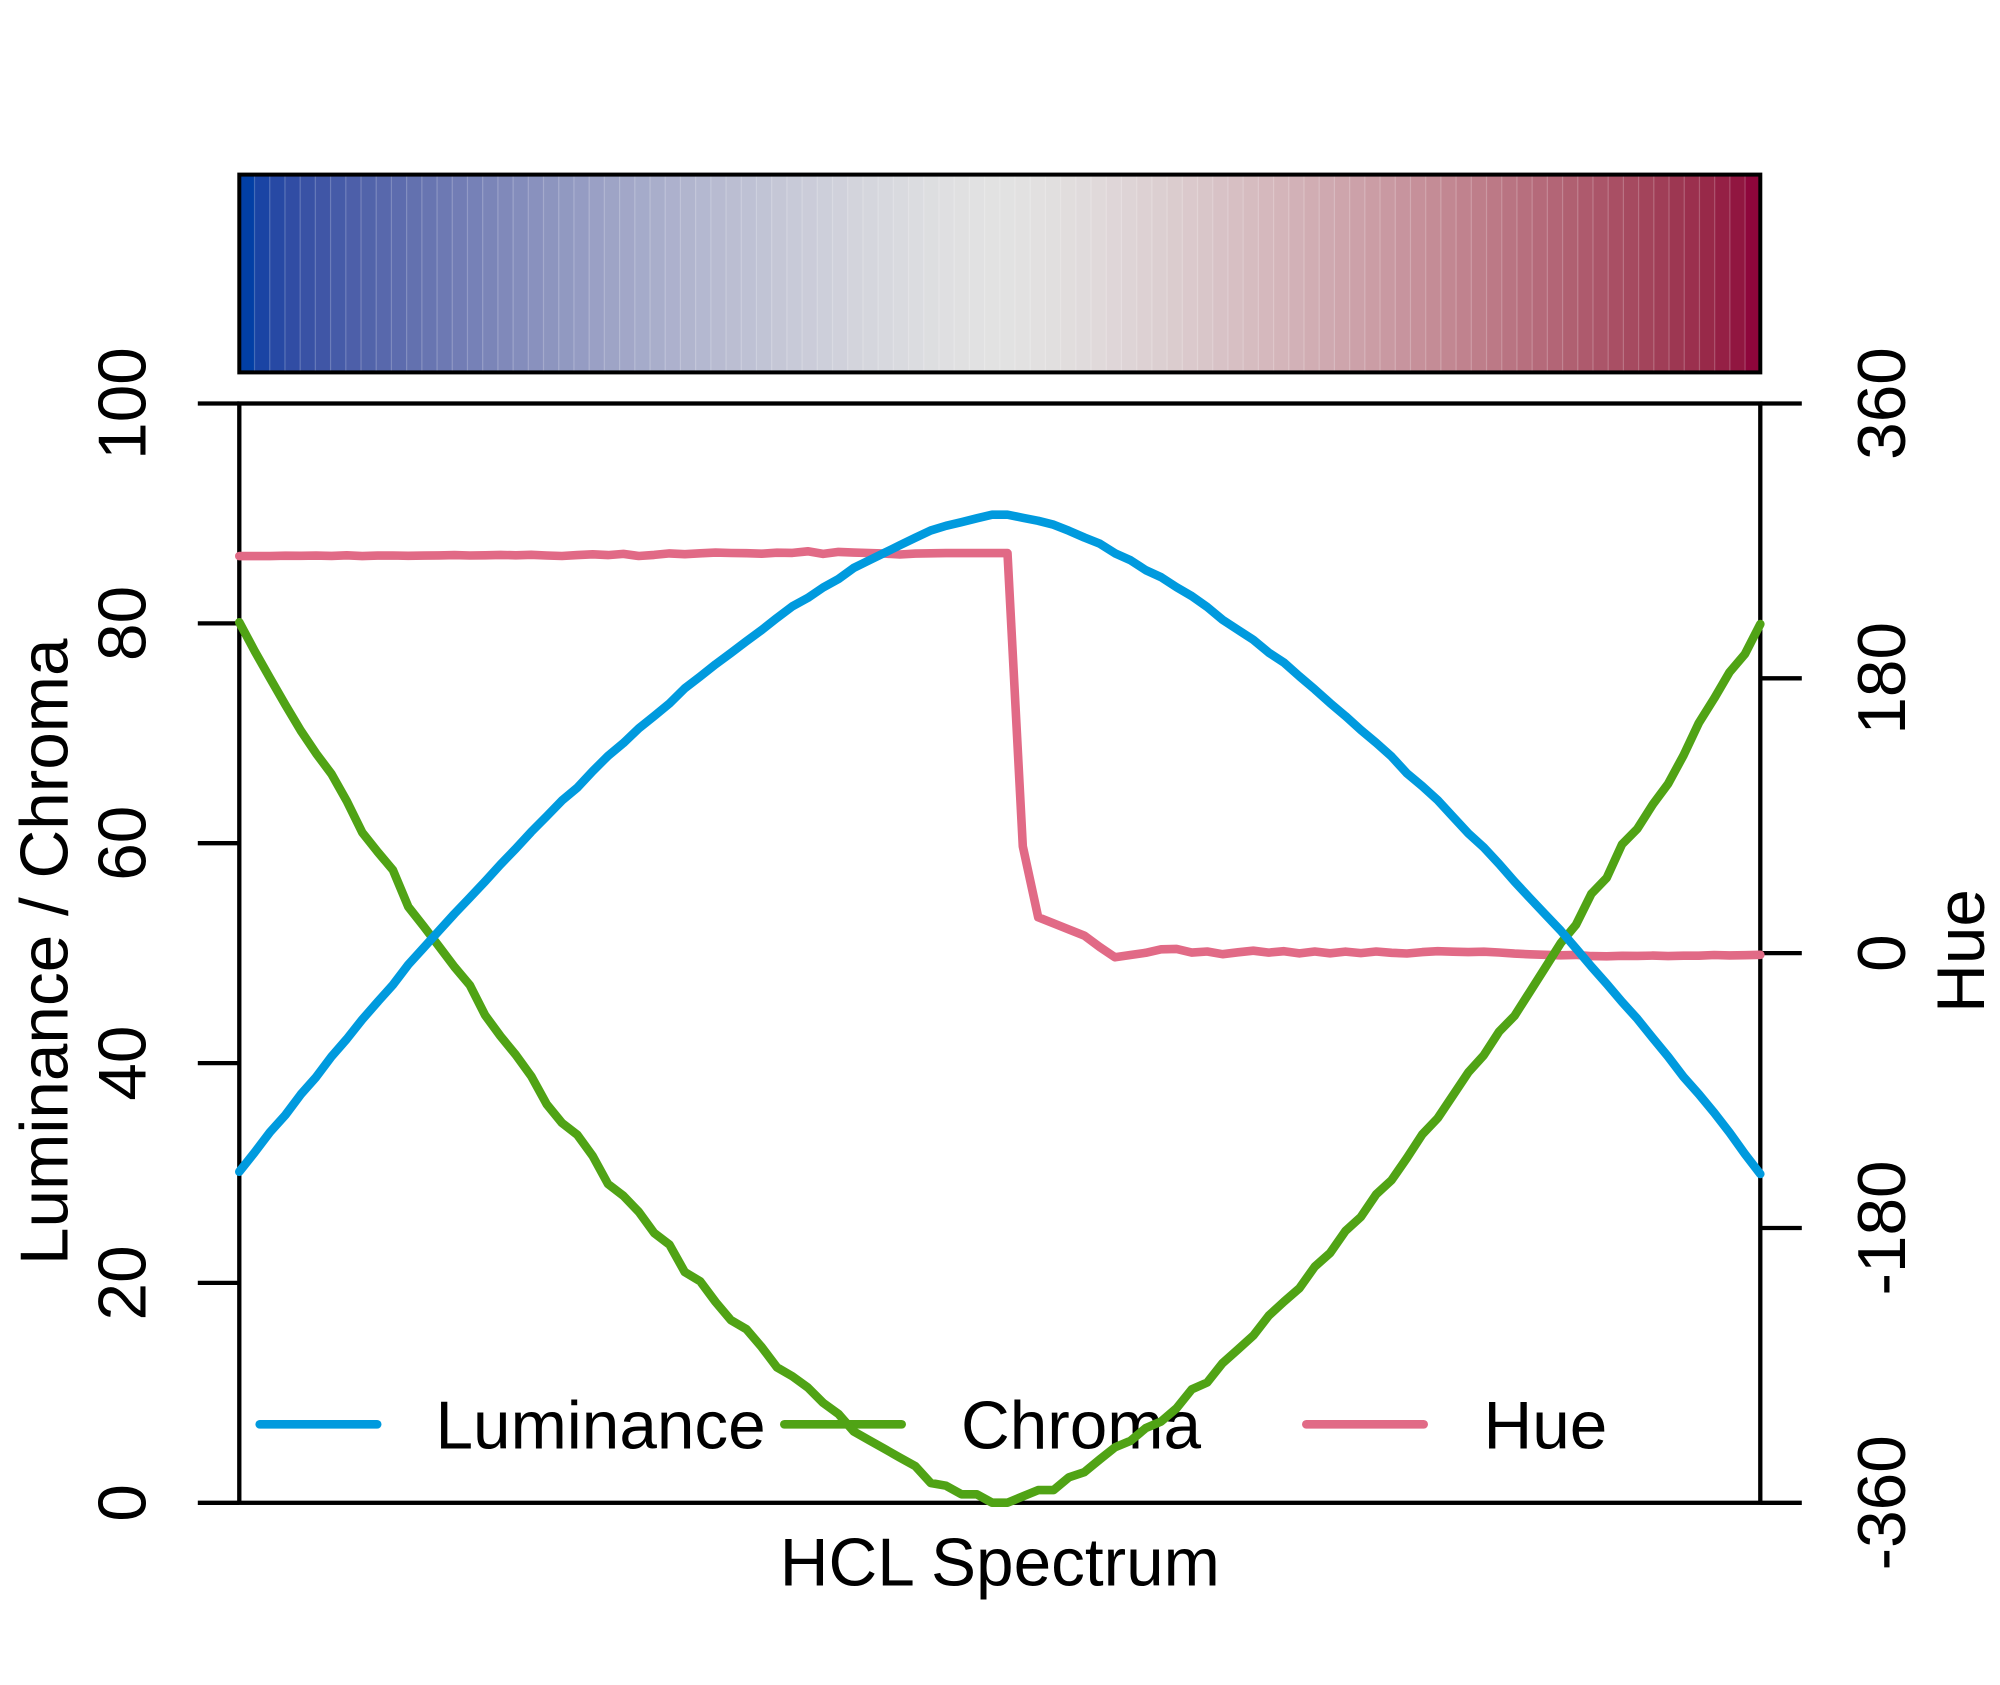  What do you see at coordinates (1882, 403) in the screenshot?
I see `svg-text: 360` at bounding box center [1882, 403].